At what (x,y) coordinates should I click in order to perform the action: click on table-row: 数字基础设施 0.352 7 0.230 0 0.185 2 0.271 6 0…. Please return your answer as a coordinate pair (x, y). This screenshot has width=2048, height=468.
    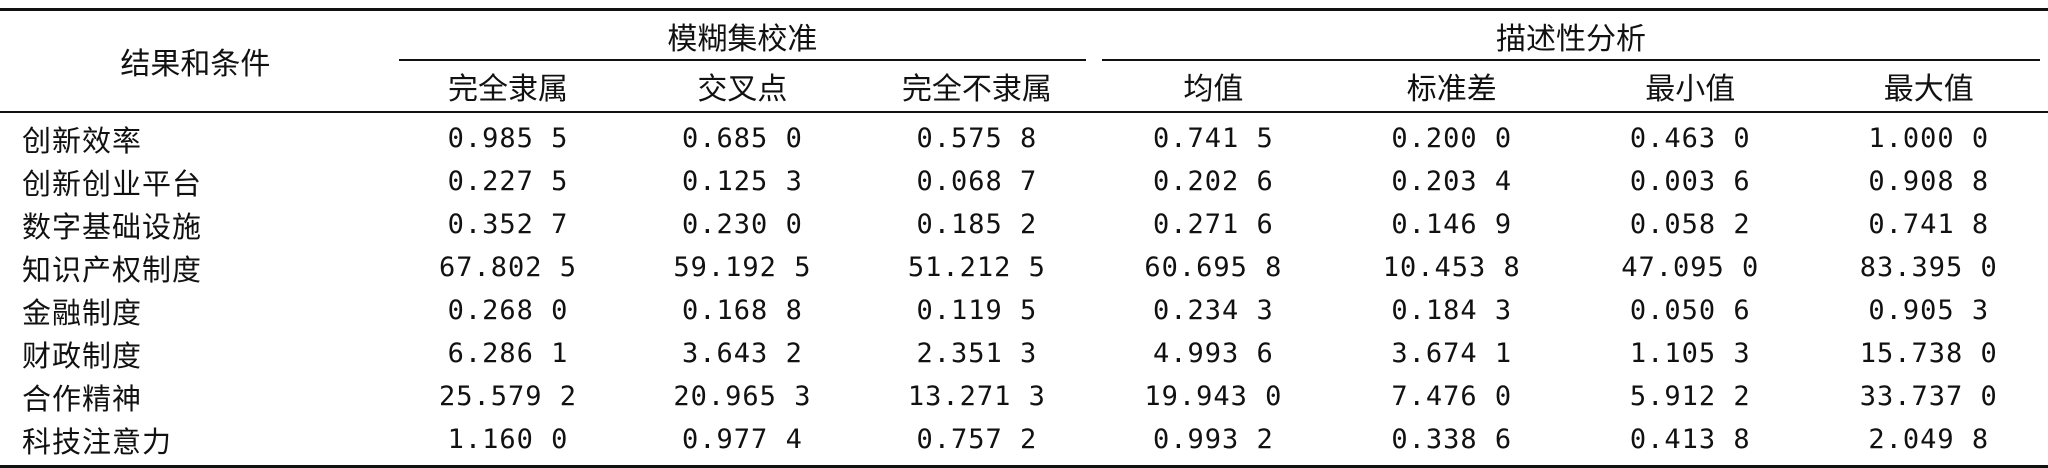
    Looking at the image, I should click on (1024, 224).